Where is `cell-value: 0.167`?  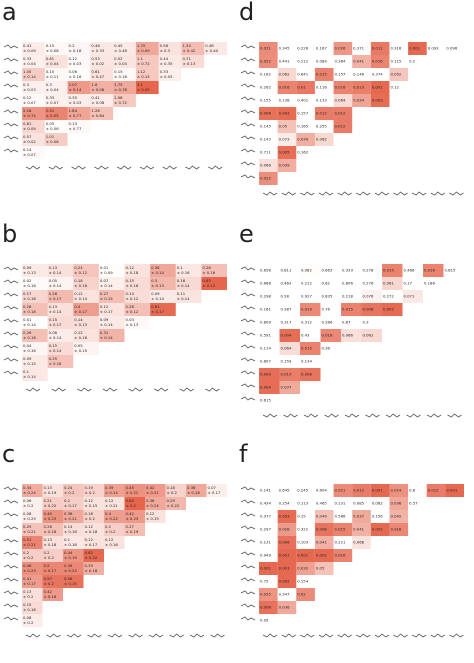
cell-value: 0.167 is located at coordinates (321, 48).